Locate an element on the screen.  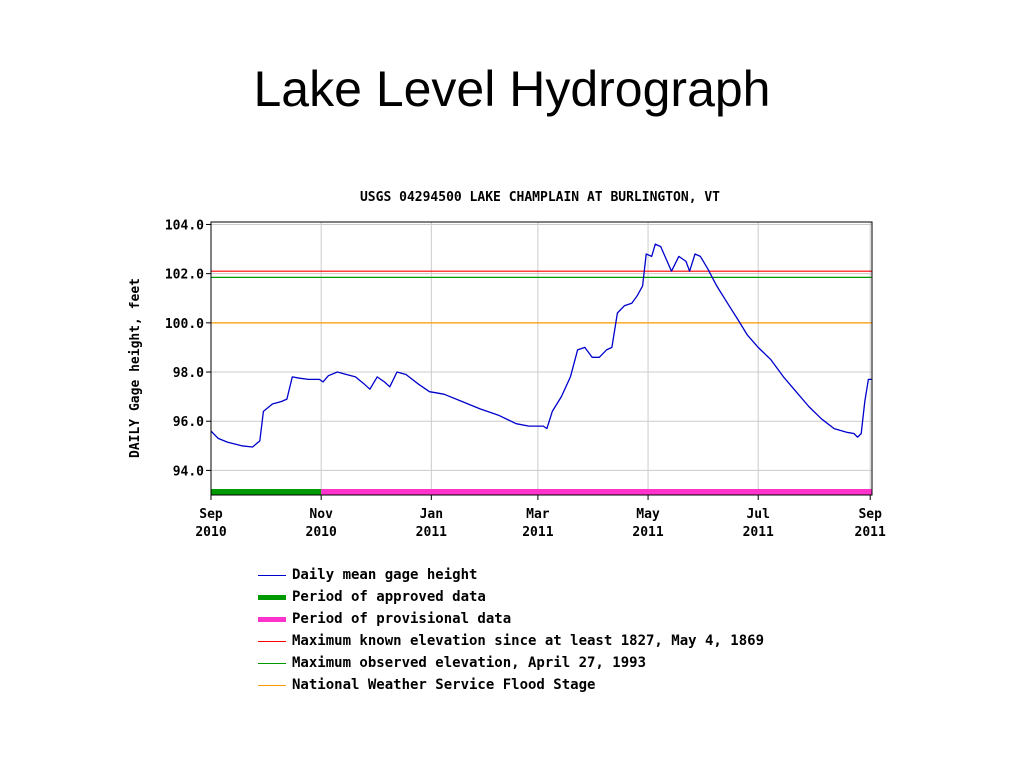
y-tick-label: 100.0 is located at coordinates (184, 324).